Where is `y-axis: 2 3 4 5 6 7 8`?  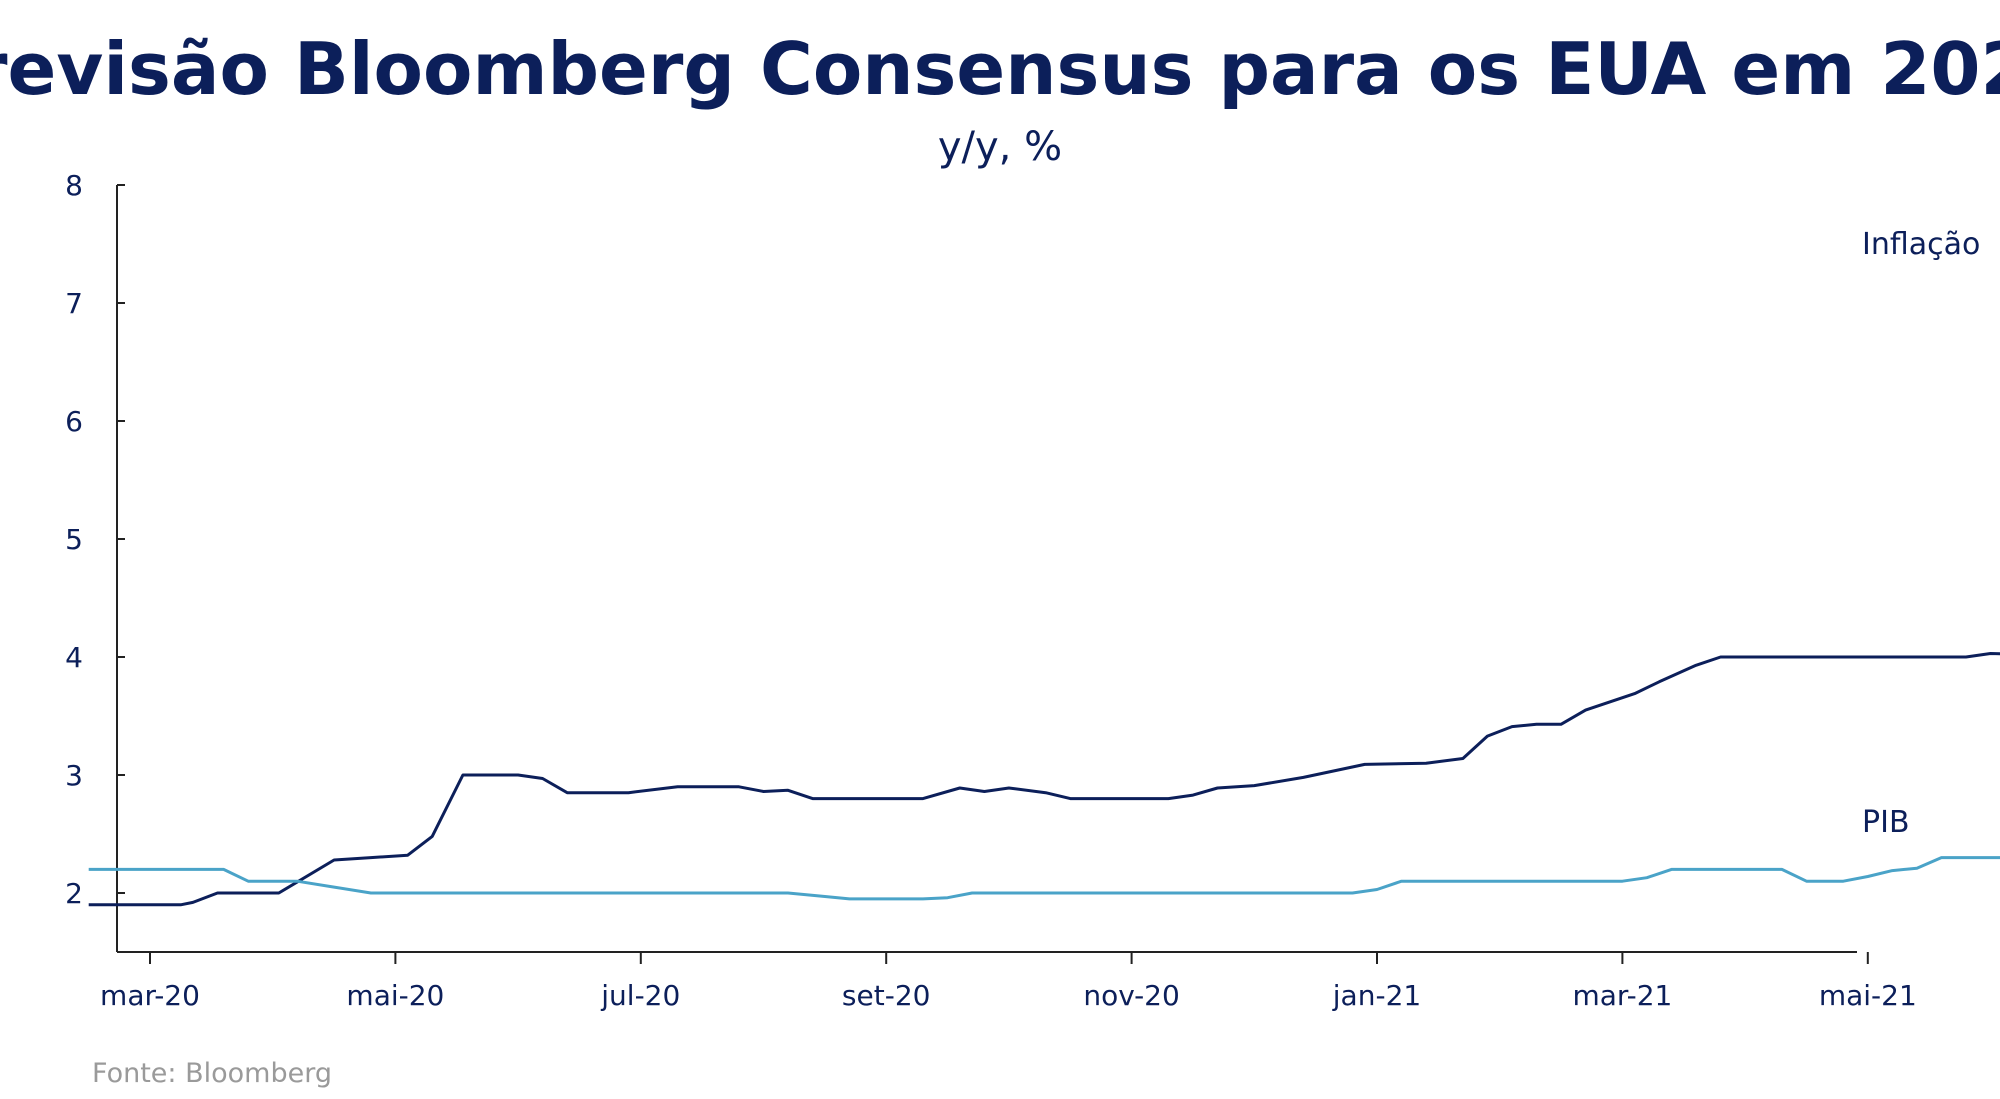
y-axis: 2 3 4 5 6 7 8 is located at coordinates (95, 560).